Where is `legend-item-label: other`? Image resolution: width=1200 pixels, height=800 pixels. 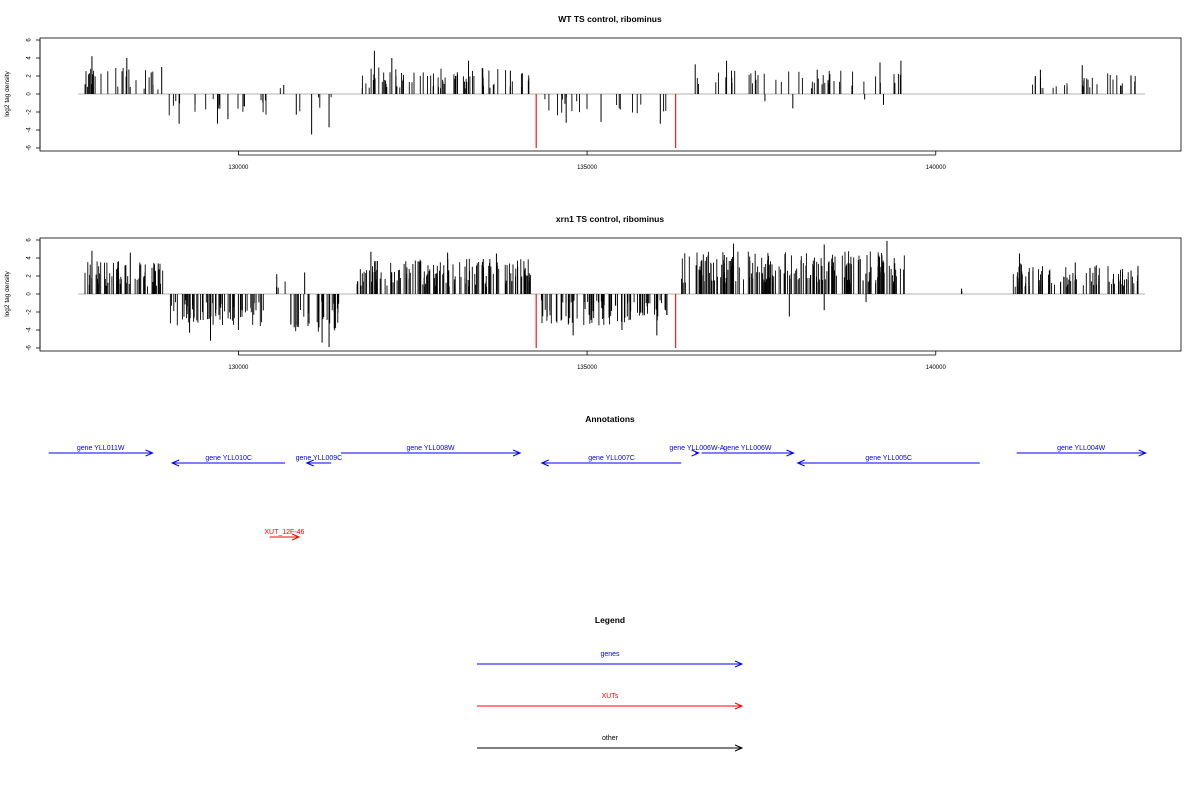 legend-item-label: other is located at coordinates (610, 738).